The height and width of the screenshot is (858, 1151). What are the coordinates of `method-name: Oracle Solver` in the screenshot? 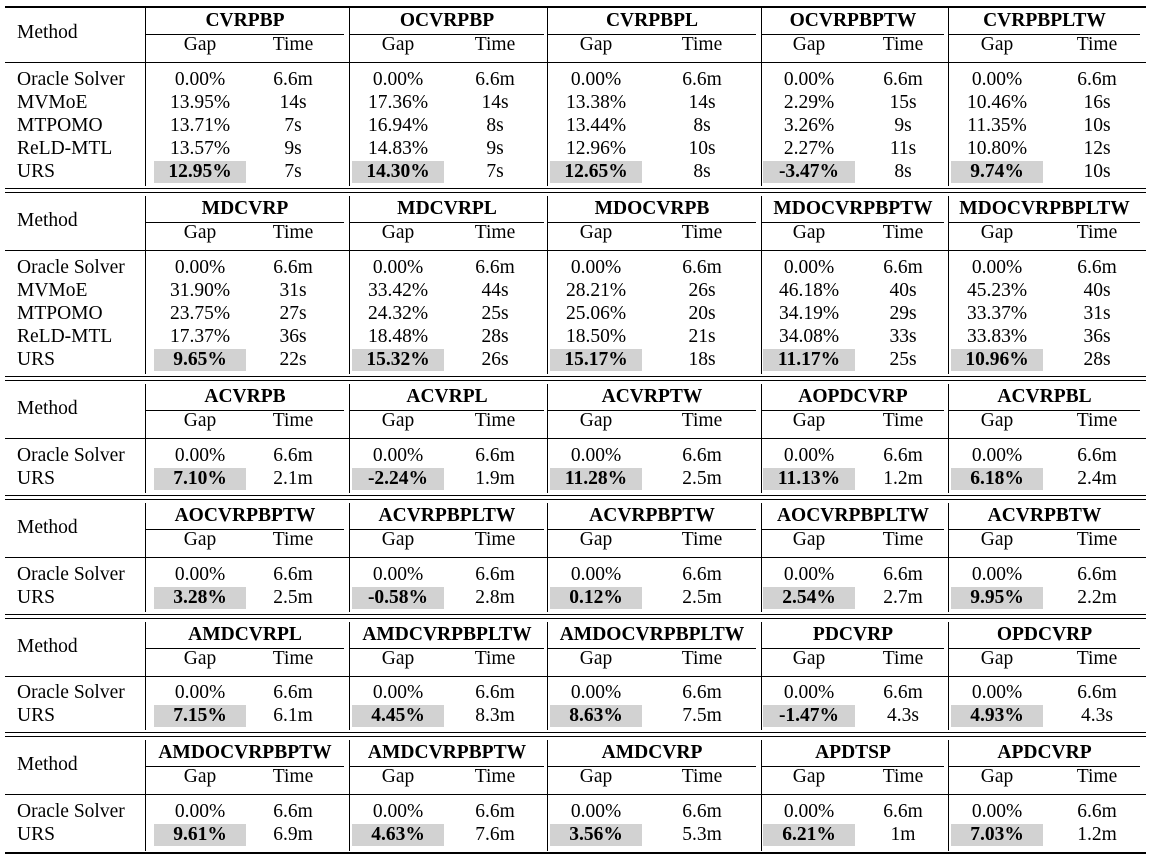 It's located at (71, 574).